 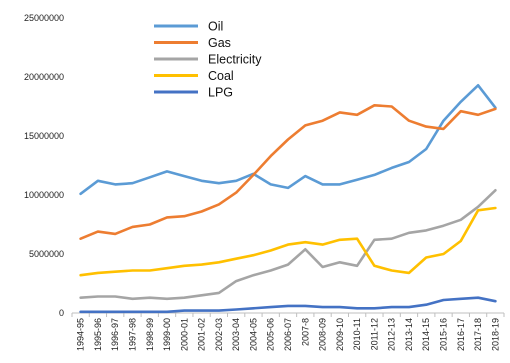 What do you see at coordinates (444, 334) in the screenshot?
I see `x-tick-label: 2015-16` at bounding box center [444, 334].